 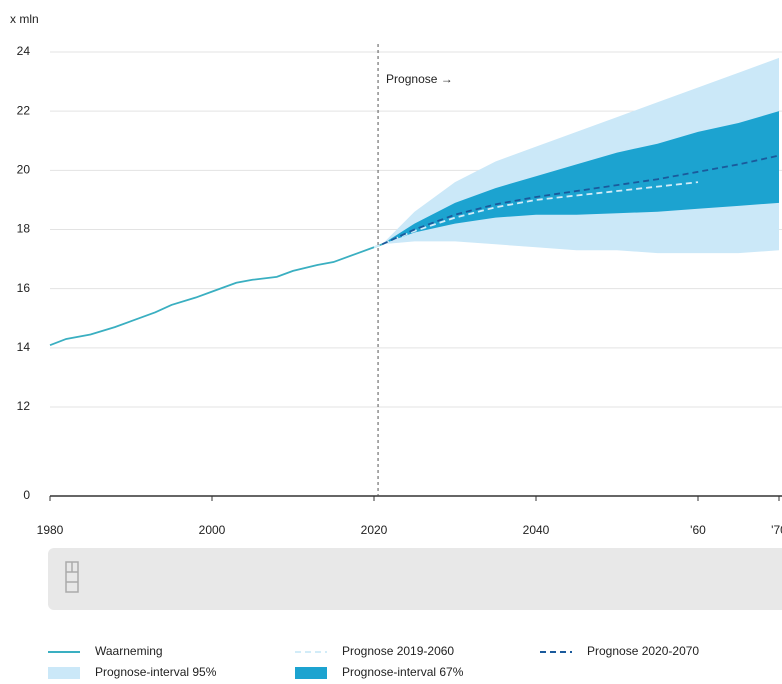 I want to click on x-tick-label: 2000, so click(x=212, y=530).